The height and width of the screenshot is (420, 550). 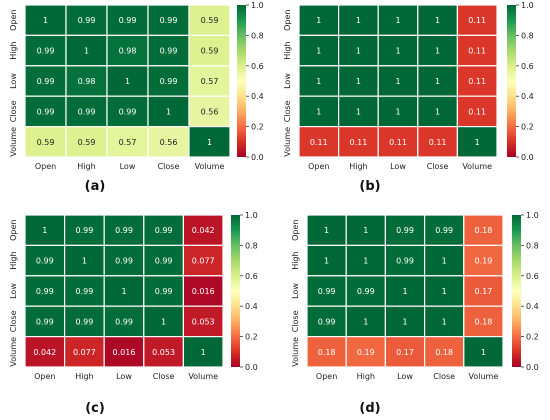 I want to click on colorbar-tick-label: 1.0, so click(x=527, y=5).